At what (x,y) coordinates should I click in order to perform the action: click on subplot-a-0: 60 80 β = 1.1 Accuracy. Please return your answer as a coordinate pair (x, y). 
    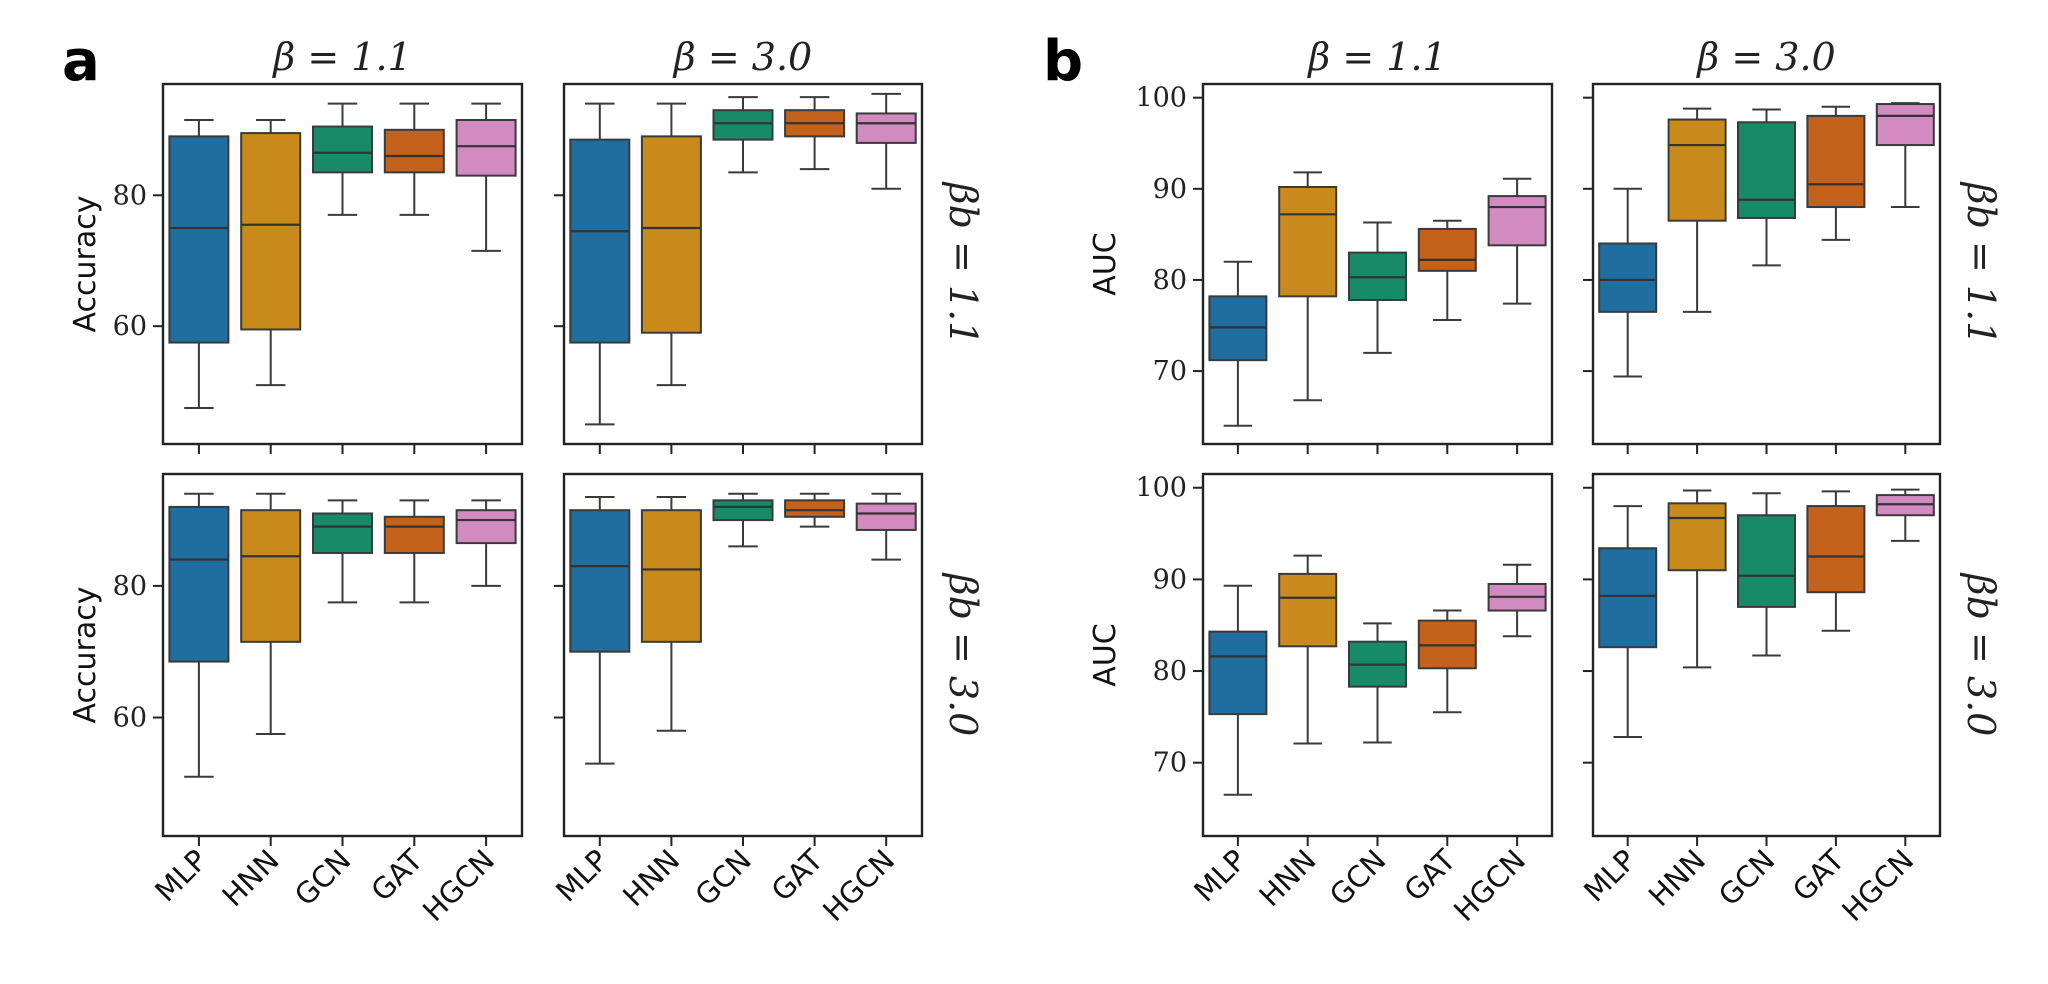
    Looking at the image, I should click on (296, 244).